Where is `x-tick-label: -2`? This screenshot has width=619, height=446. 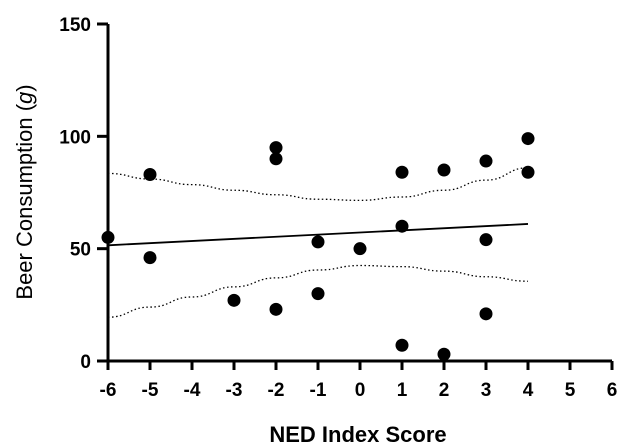 x-tick-label: -2 is located at coordinates (276, 390).